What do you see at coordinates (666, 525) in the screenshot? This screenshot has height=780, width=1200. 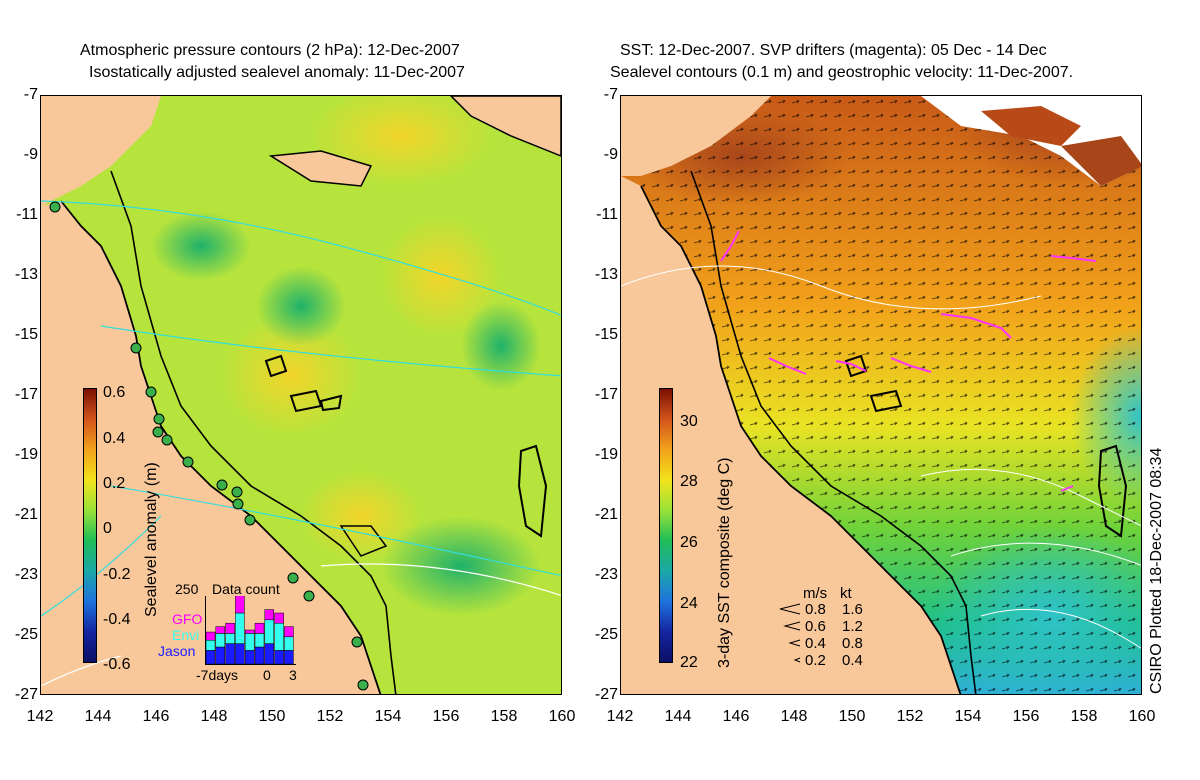 I see `sst-colorbar` at bounding box center [666, 525].